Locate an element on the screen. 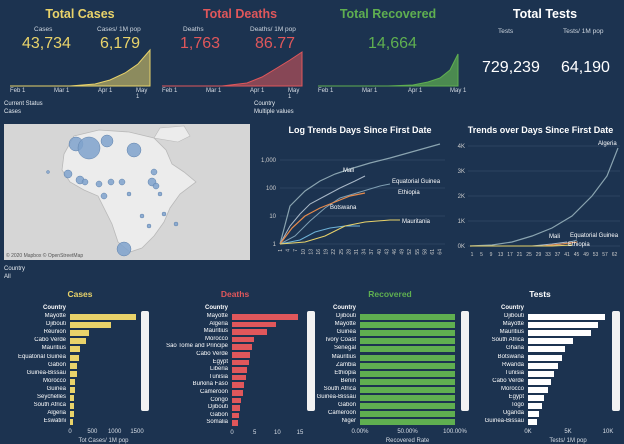 The height and width of the screenshot is (444, 624). country-filter-2-value: All is located at coordinates (7, 277).